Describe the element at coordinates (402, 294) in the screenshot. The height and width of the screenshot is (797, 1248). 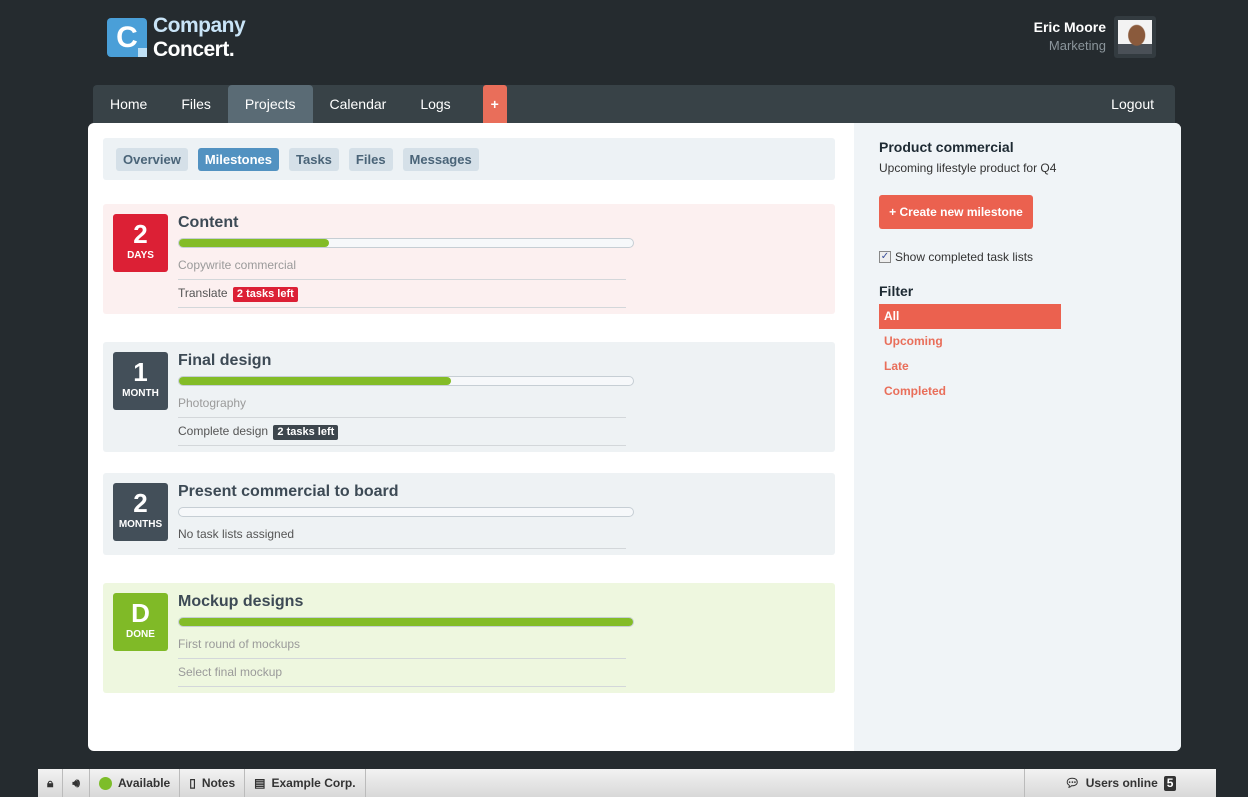
I see `task-list-item: Translate 2 tasks left` at that location.